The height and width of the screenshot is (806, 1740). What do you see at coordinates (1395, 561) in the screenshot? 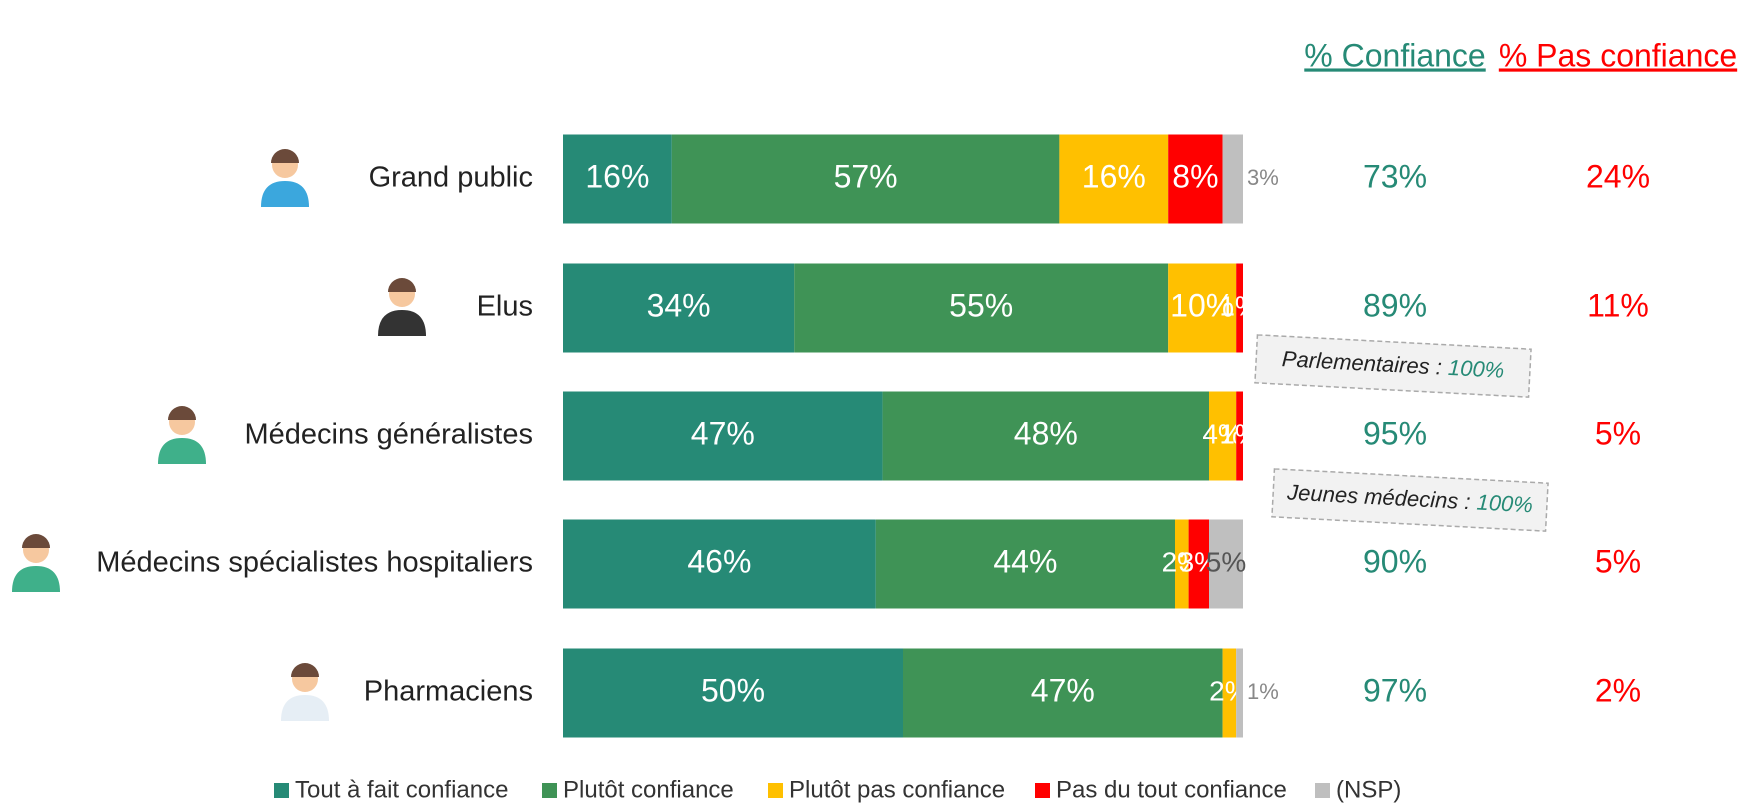
I see `summary-value: 90%` at bounding box center [1395, 561].